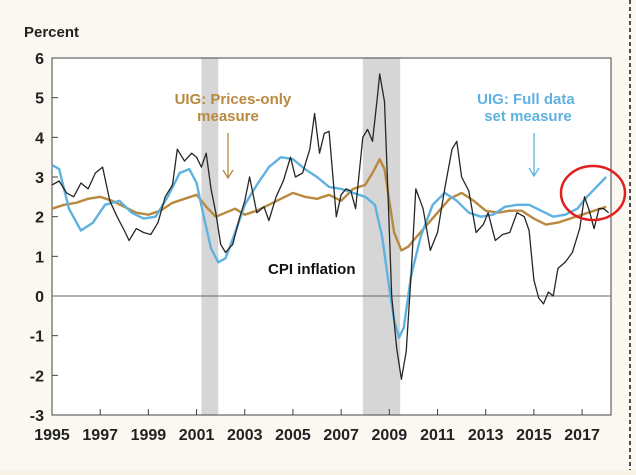 The width and height of the screenshot is (636, 475). What do you see at coordinates (39, 257) in the screenshot?
I see `y-tick-label: 1` at bounding box center [39, 257].